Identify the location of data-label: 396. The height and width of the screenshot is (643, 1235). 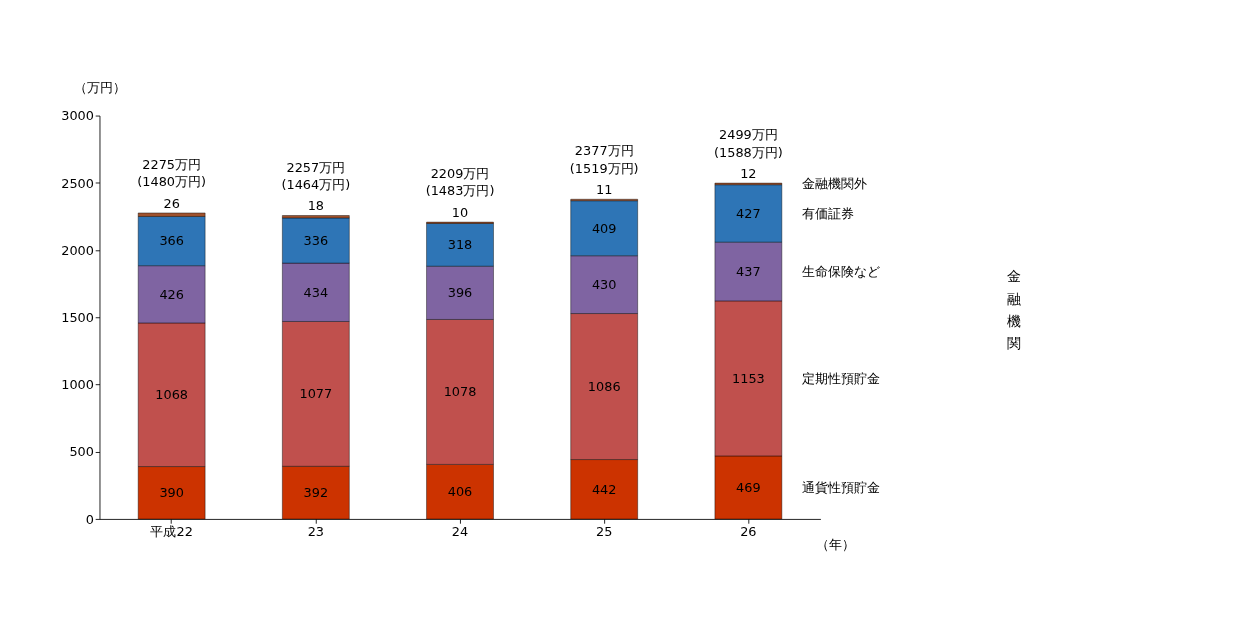
(460, 293).